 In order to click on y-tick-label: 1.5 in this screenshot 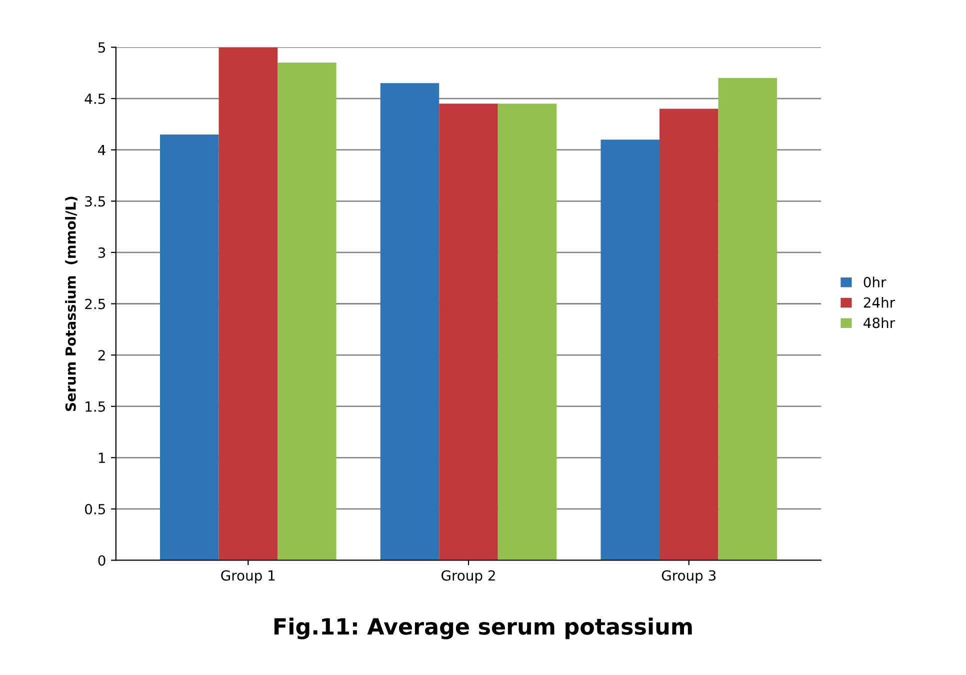, I will do `click(95, 407)`.